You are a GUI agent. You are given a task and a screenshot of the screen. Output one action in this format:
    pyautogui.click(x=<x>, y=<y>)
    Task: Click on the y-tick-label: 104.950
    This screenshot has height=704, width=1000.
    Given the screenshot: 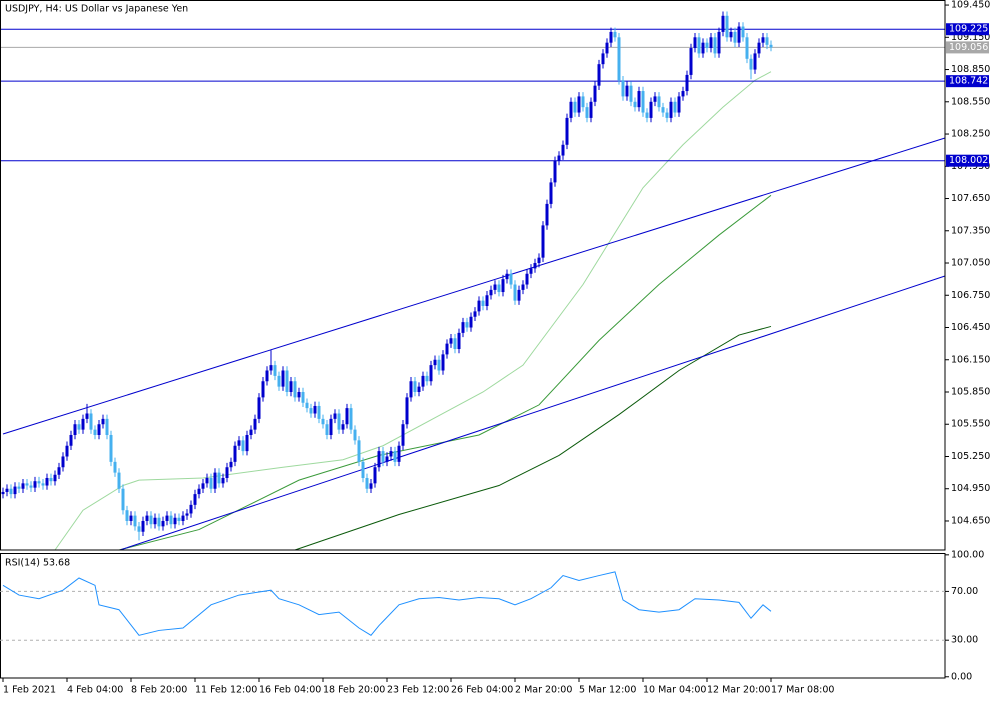 What is the action you would take?
    pyautogui.click(x=970, y=488)
    